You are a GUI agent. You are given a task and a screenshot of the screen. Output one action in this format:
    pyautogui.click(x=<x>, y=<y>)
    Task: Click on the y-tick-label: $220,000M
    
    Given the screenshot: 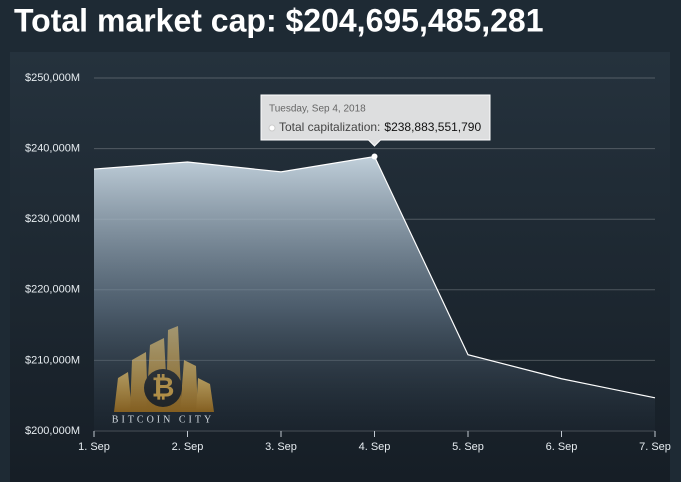 What is the action you would take?
    pyautogui.click(x=52, y=290)
    